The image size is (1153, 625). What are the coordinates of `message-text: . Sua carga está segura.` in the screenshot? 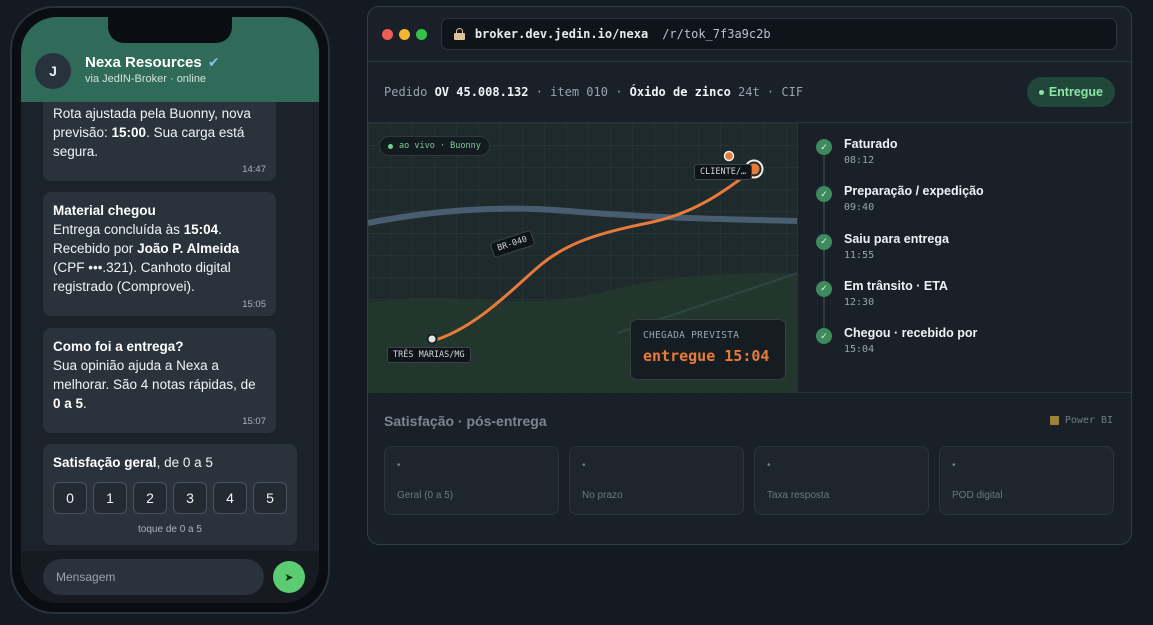 It's located at (149, 142).